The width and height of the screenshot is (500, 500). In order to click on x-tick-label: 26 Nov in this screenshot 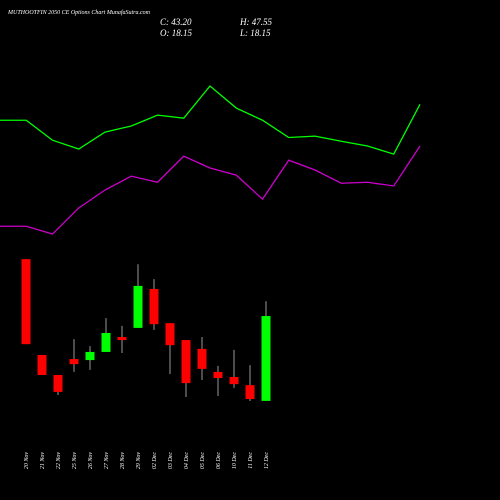, I will do `click(91, 461)`.